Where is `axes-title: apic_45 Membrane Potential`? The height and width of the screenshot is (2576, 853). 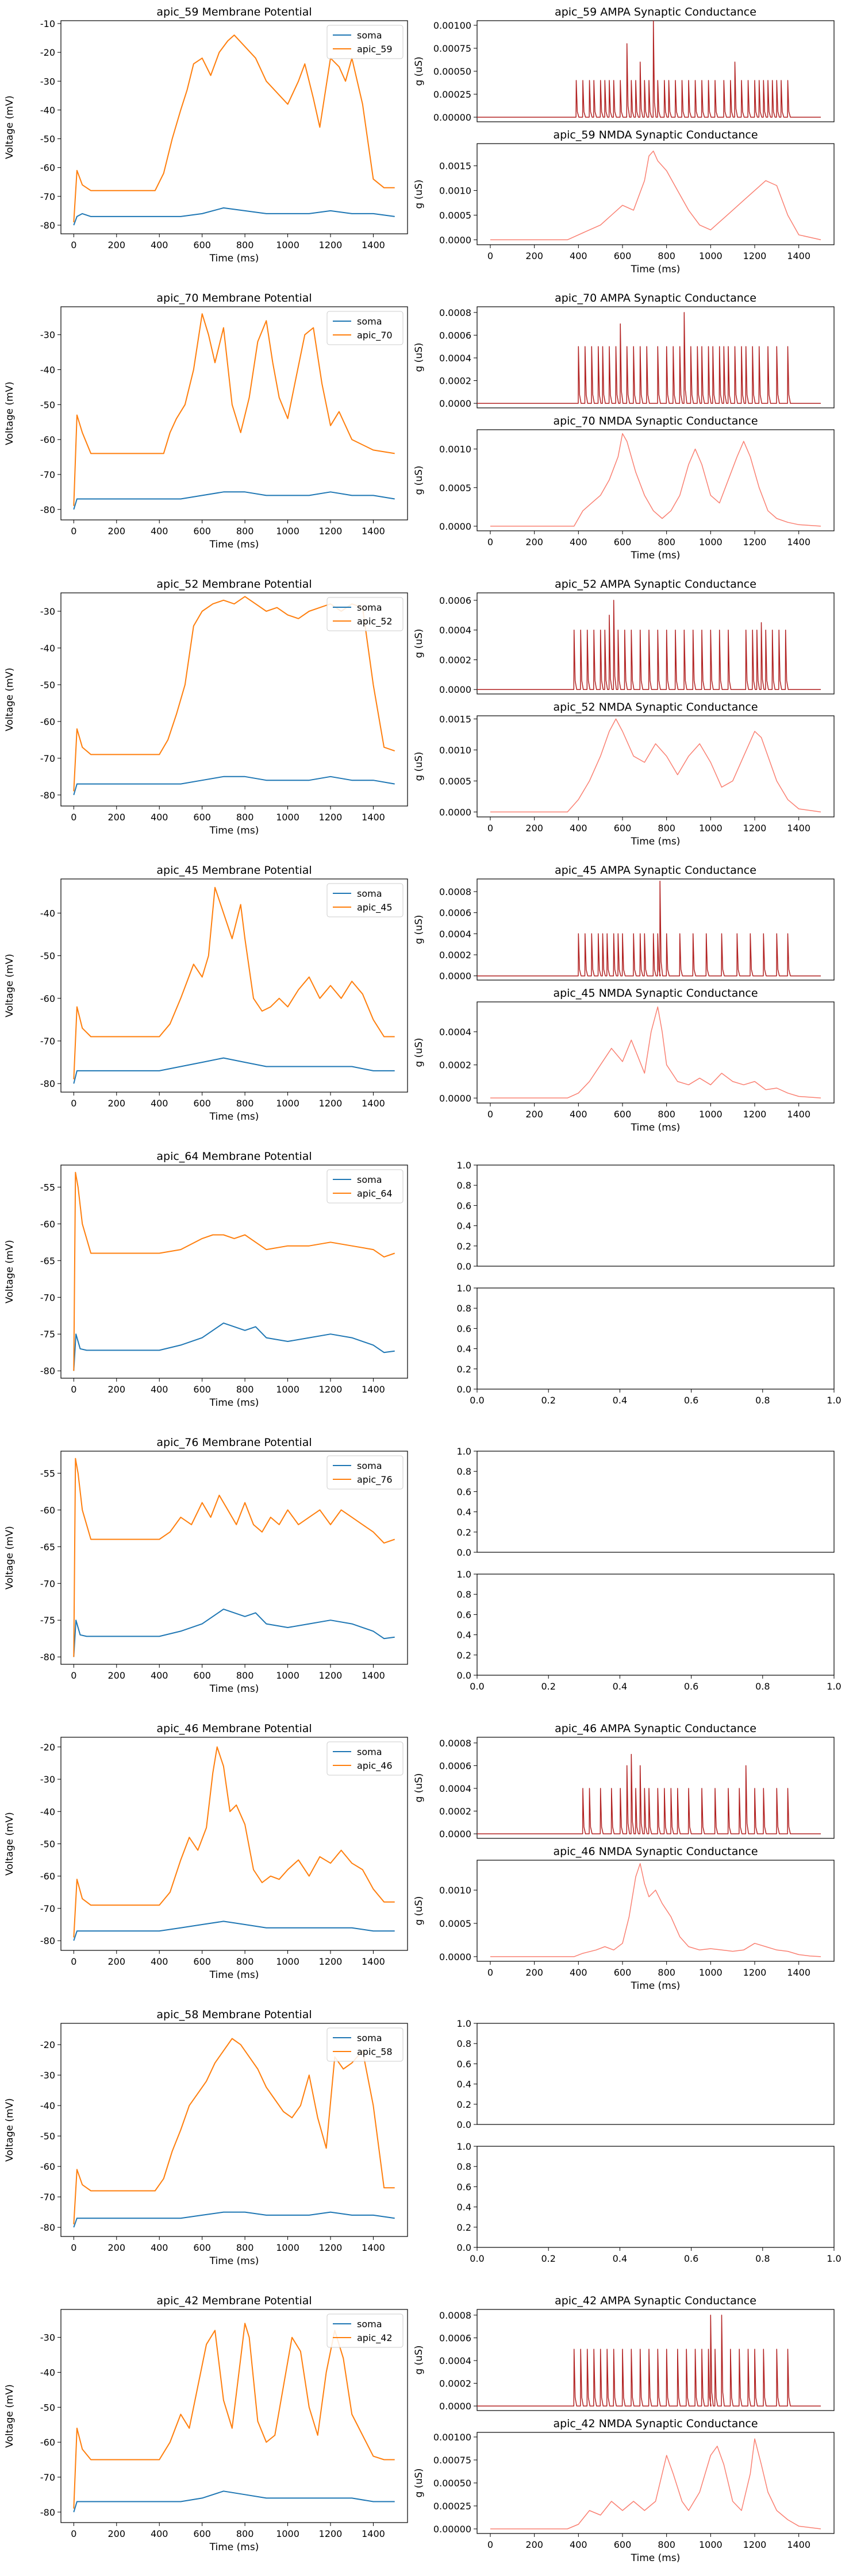
axes-title: apic_45 Membrane Potential is located at coordinates (234, 870).